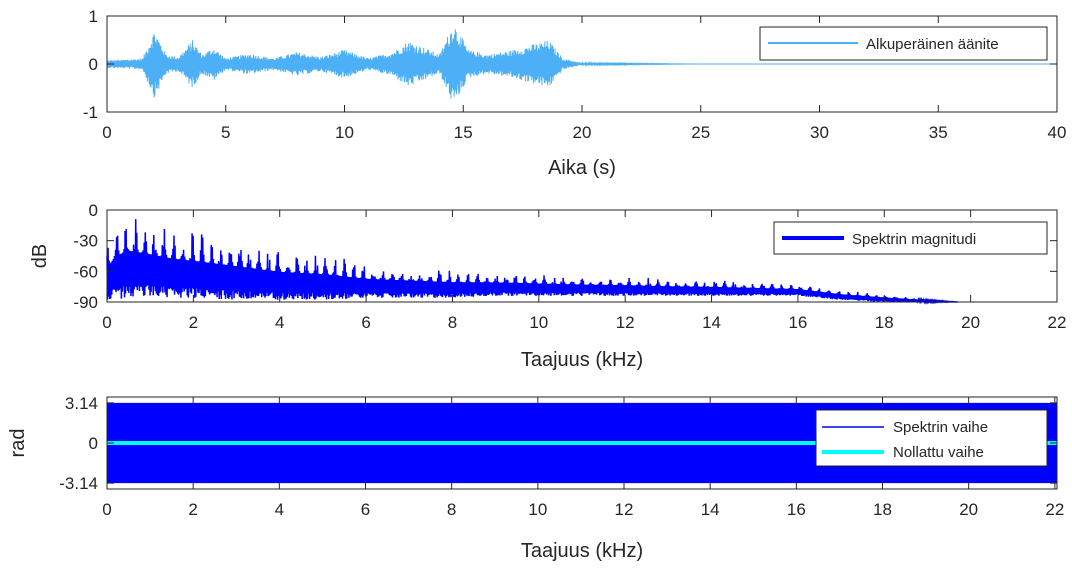 This screenshot has height=568, width=1072. Describe the element at coordinates (78, 483) in the screenshot. I see `y-tick-label: -3.14` at that location.